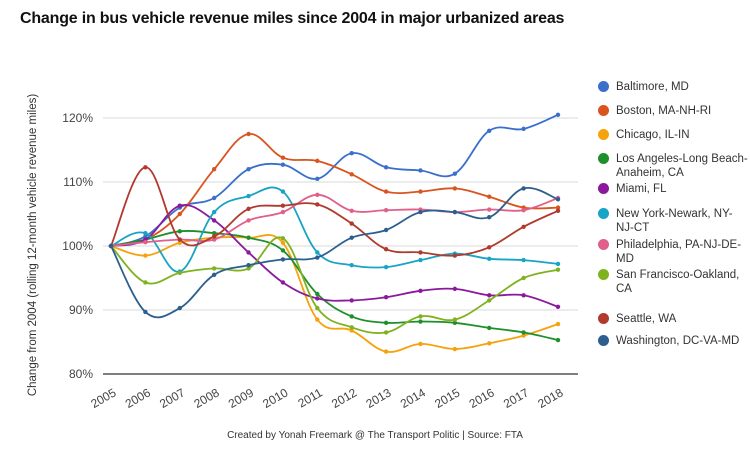  Describe the element at coordinates (682, 166) in the screenshot. I see `legend-label: Los Angeles-Long Beach-Anaheim, CA` at that location.